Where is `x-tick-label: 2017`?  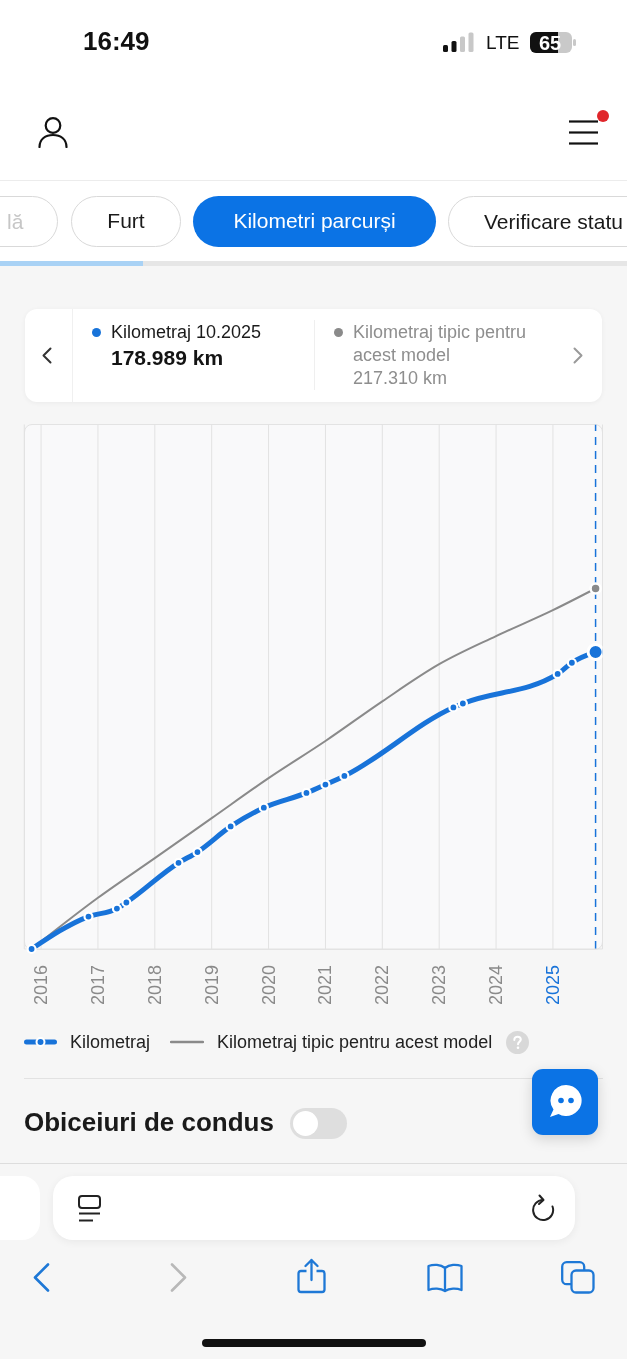
x-tick-label: 2017 is located at coordinates (97, 985).